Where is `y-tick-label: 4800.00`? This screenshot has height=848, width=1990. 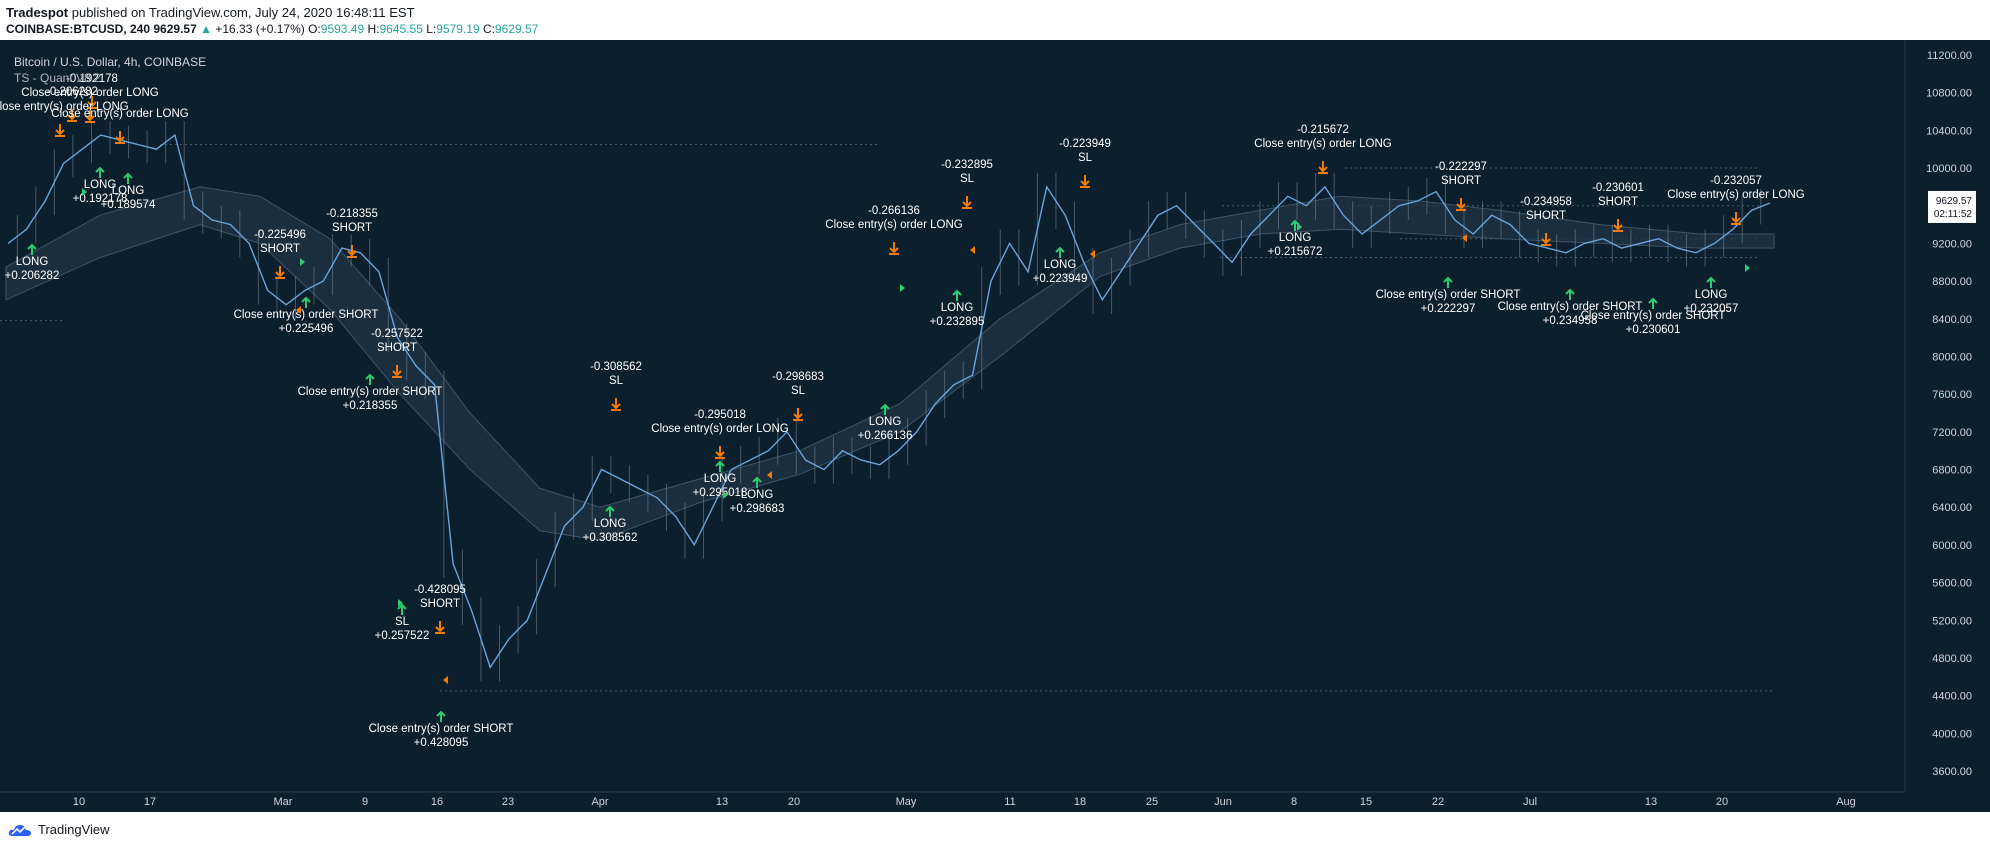 y-tick-label: 4800.00 is located at coordinates (1952, 659).